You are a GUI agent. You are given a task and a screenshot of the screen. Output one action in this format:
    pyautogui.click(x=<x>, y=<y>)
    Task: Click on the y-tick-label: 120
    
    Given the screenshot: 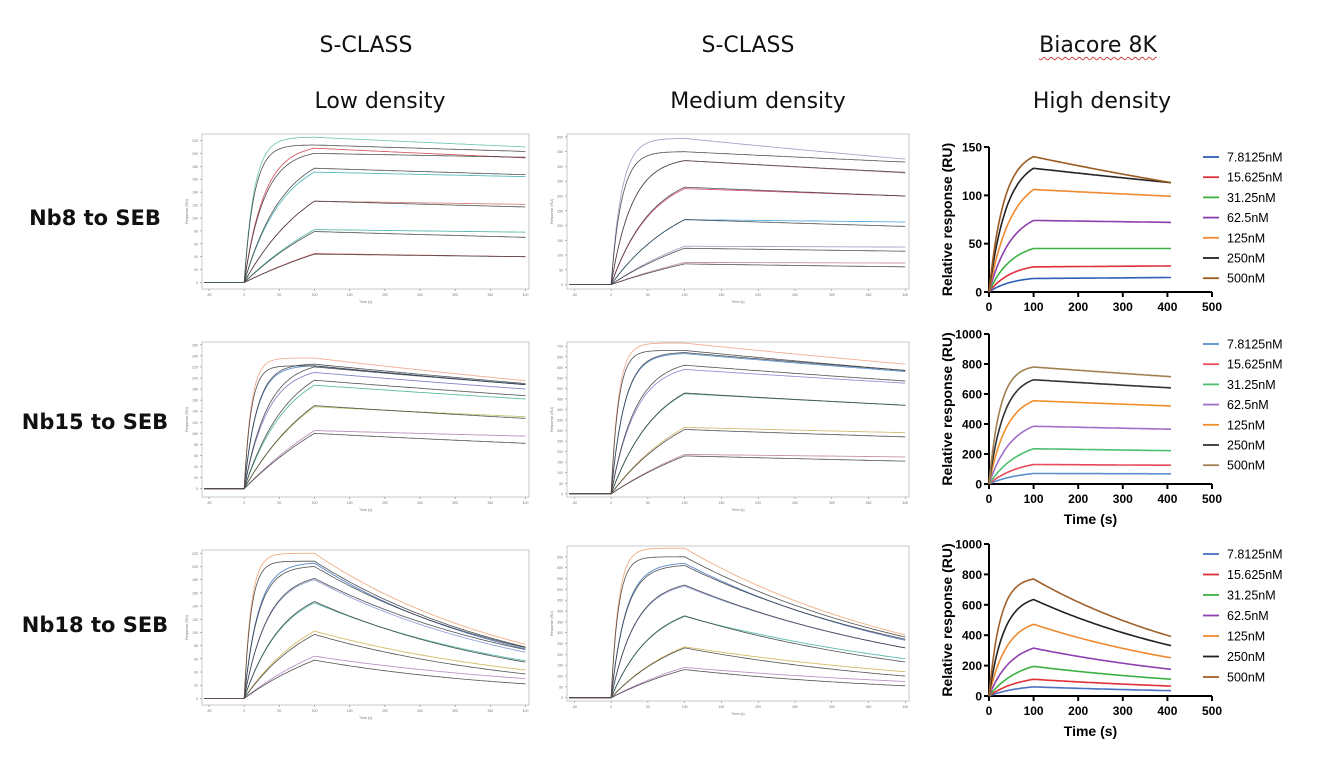 What is the action you would take?
    pyautogui.click(x=195, y=423)
    